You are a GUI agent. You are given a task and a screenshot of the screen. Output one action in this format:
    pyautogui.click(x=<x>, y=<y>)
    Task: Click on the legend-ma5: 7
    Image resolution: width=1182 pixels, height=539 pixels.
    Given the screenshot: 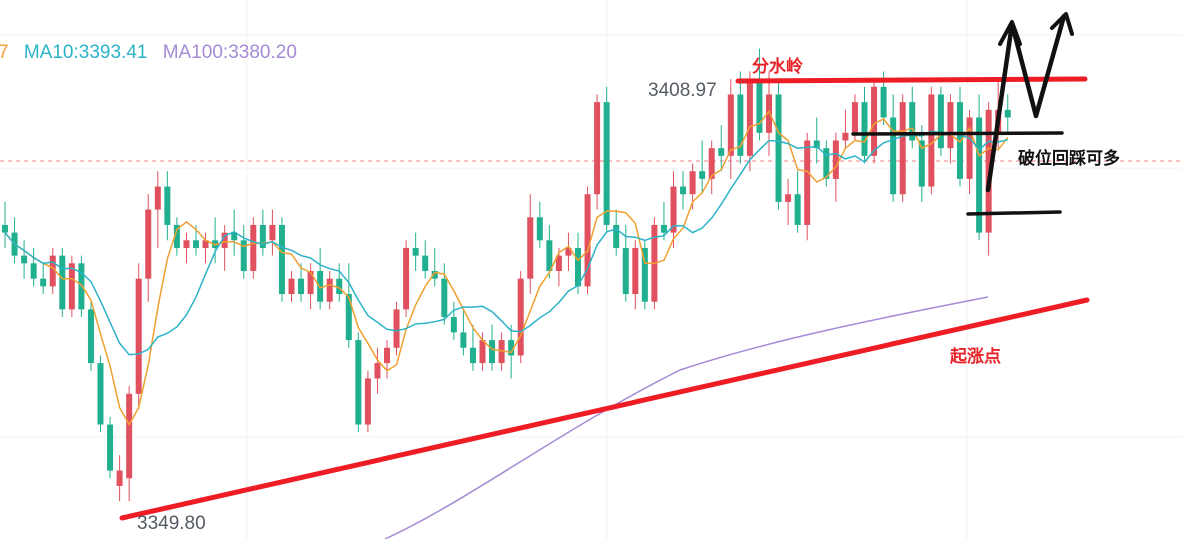 What is the action you would take?
    pyautogui.click(x=4, y=52)
    